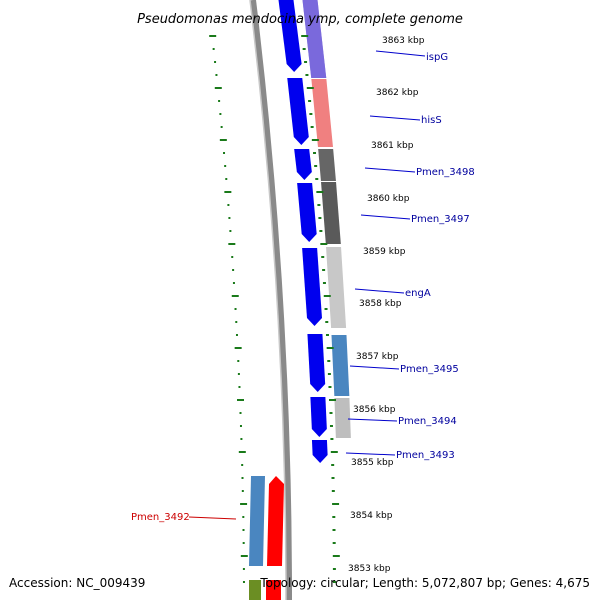  What do you see at coordinates (445, 172) in the screenshot?
I see `gene-label-pmen-3498: Pmen_3498` at bounding box center [445, 172].